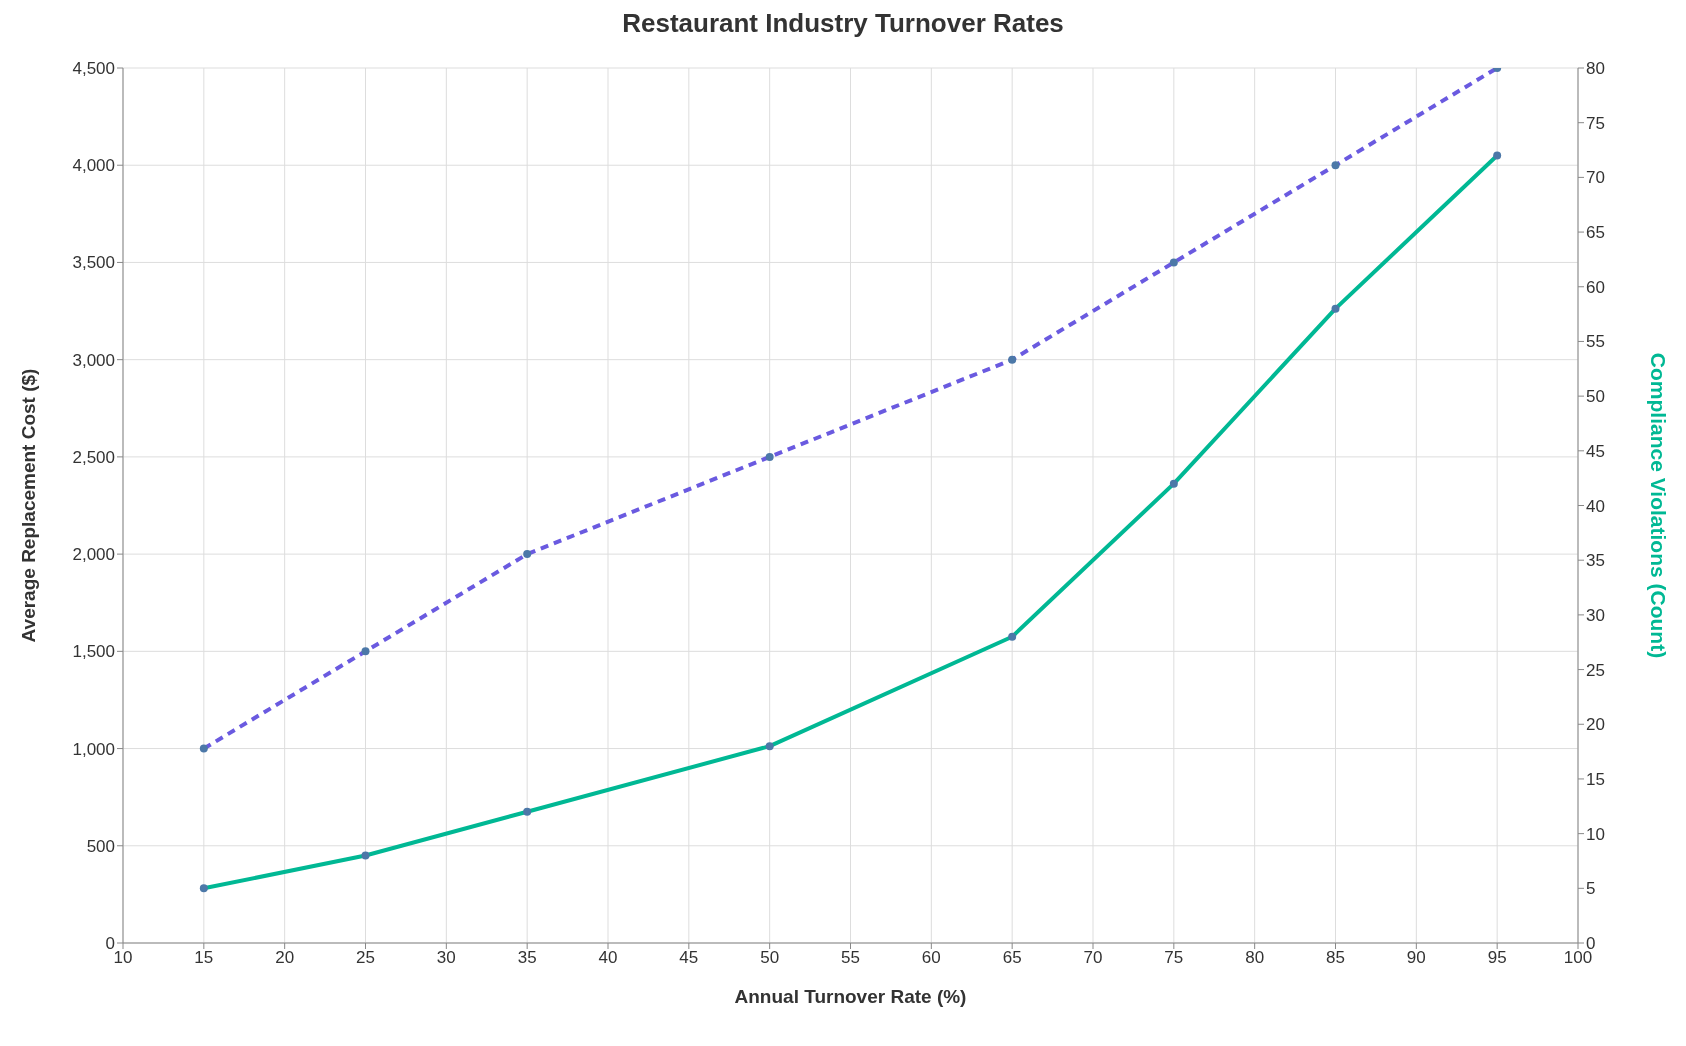 The height and width of the screenshot is (1046, 1686). Describe the element at coordinates (100, 846) in the screenshot. I see `y-tick-label: 500` at that location.